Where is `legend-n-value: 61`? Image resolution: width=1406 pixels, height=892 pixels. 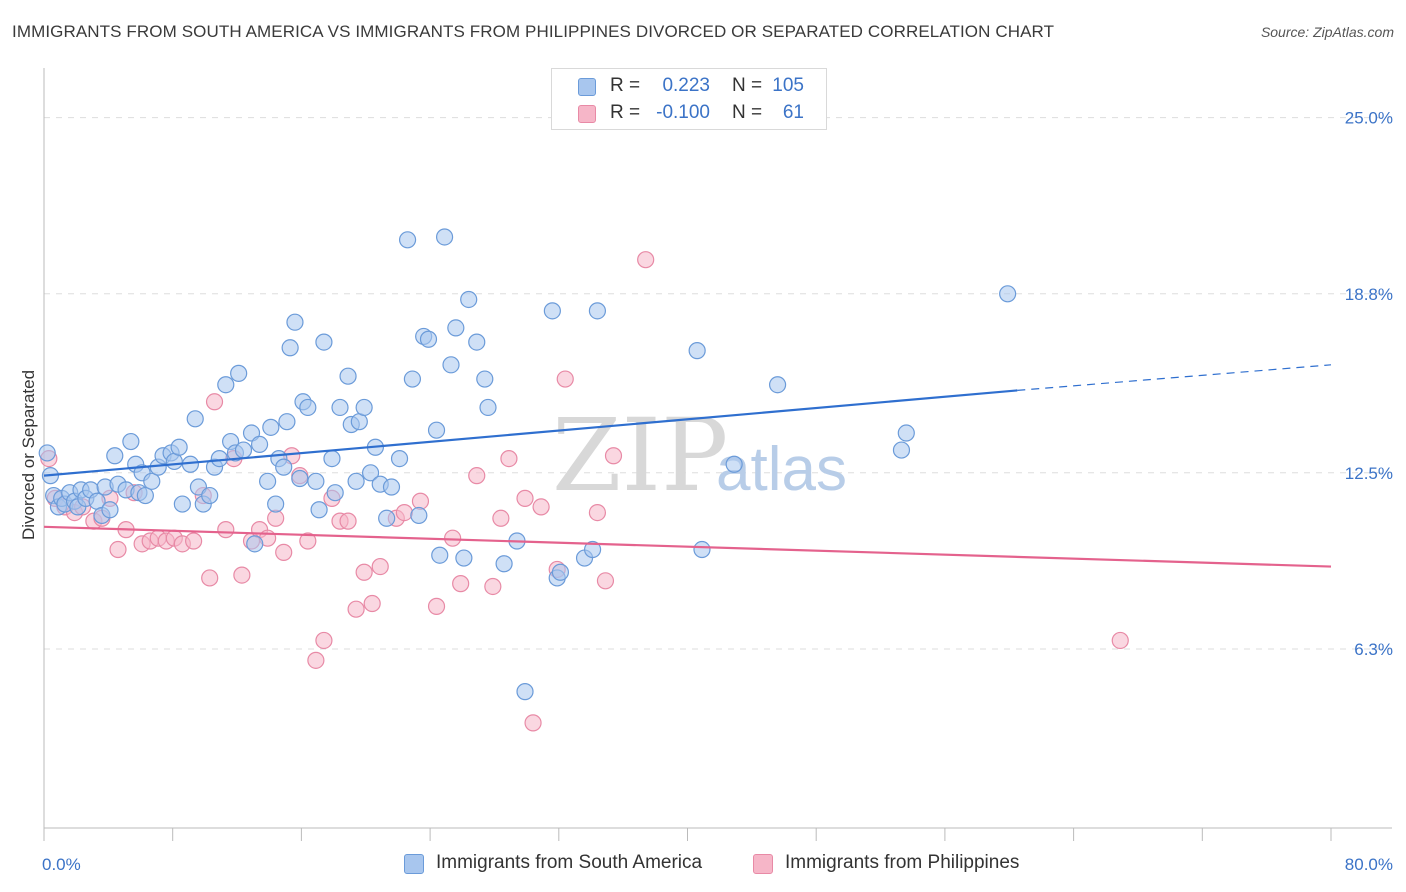 legend-n-value: 61 is located at coordinates (793, 112).